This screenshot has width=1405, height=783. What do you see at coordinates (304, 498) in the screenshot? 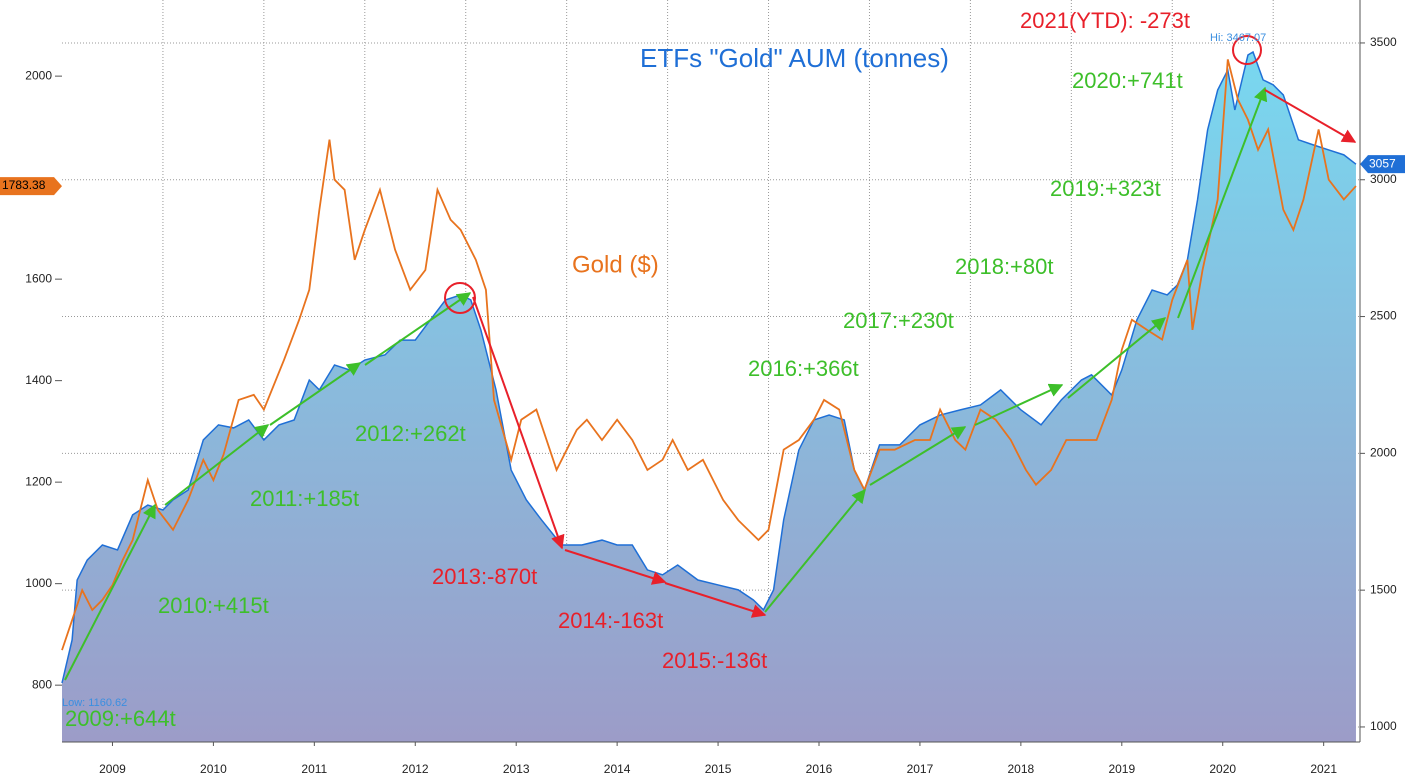
I see `annotation: 2011:+185t` at bounding box center [304, 498].